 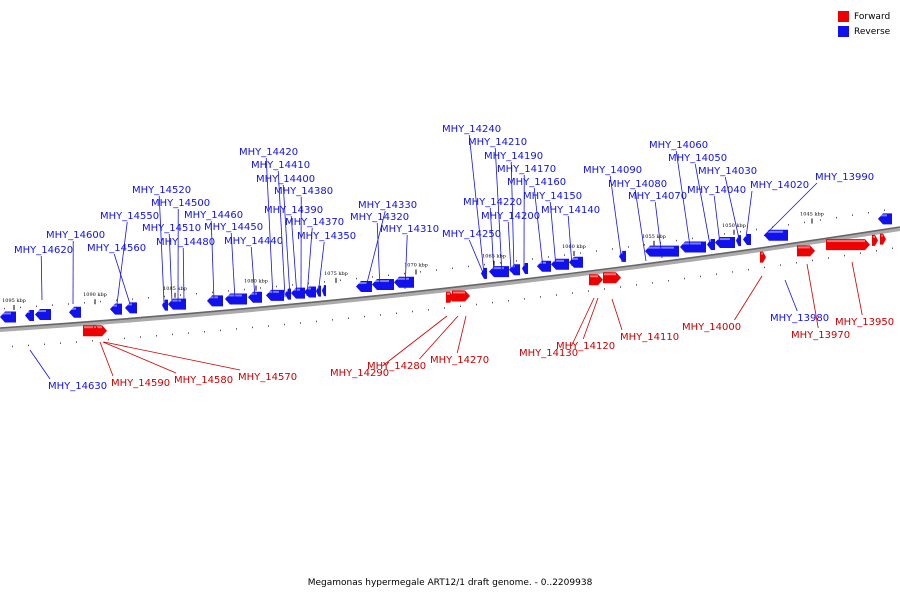 What do you see at coordinates (303, 191) in the screenshot?
I see `reverse-gene-label: MHY_14380` at bounding box center [303, 191].